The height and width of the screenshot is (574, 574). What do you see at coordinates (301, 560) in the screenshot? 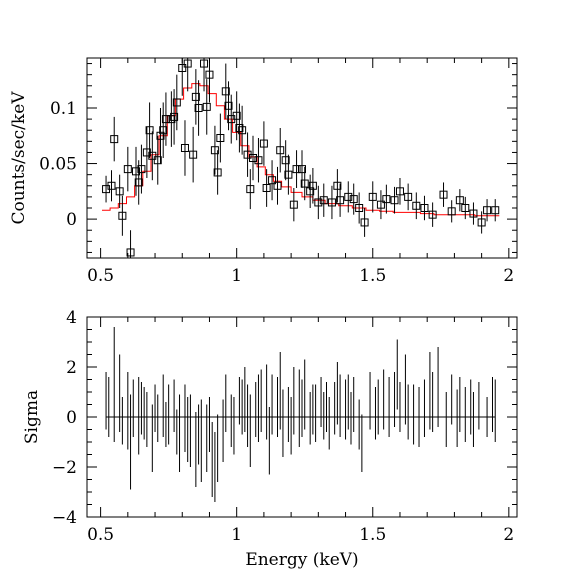
I see `residuals-x-axis-label: Energy (keV)` at bounding box center [301, 560].